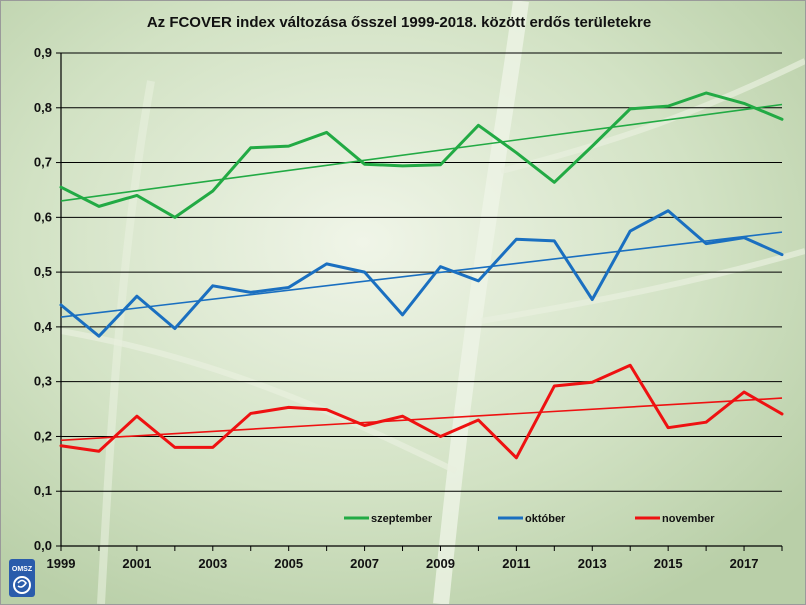  I want to click on trend-line-október, so click(421, 274).